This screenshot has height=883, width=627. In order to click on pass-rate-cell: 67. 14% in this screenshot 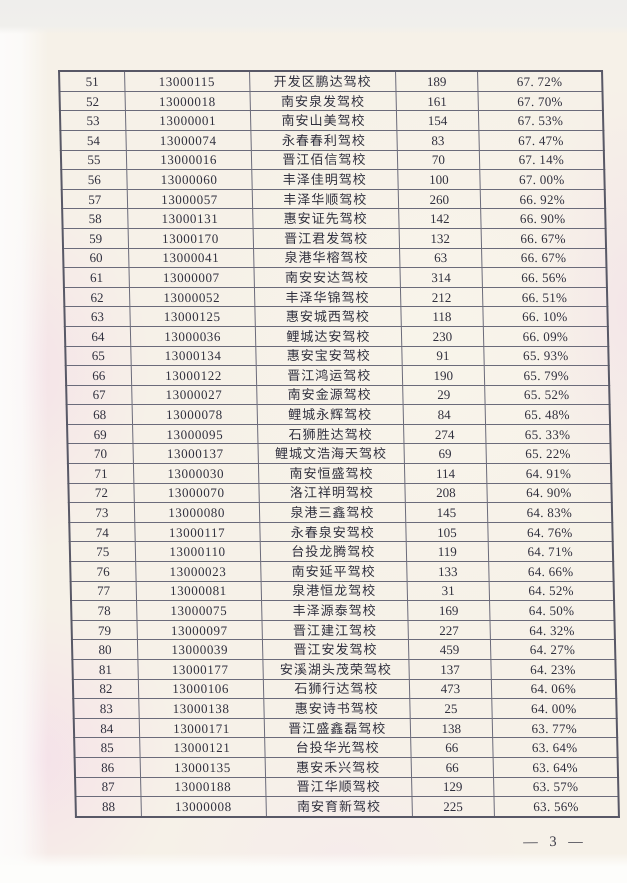, I will do `click(541, 160)`.